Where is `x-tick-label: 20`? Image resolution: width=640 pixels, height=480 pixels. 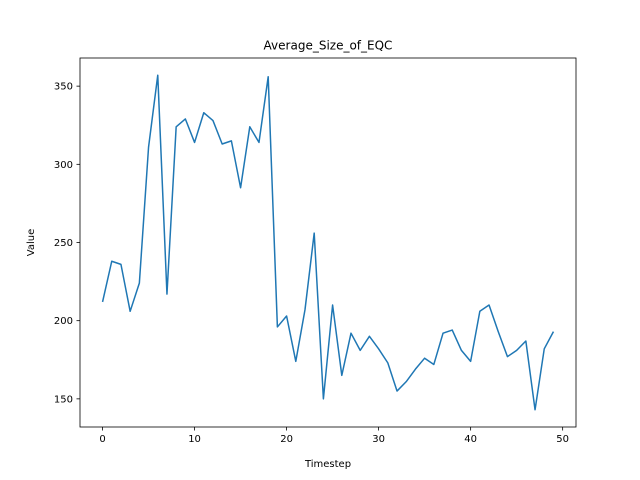 x-tick-label: 20 is located at coordinates (286, 439).